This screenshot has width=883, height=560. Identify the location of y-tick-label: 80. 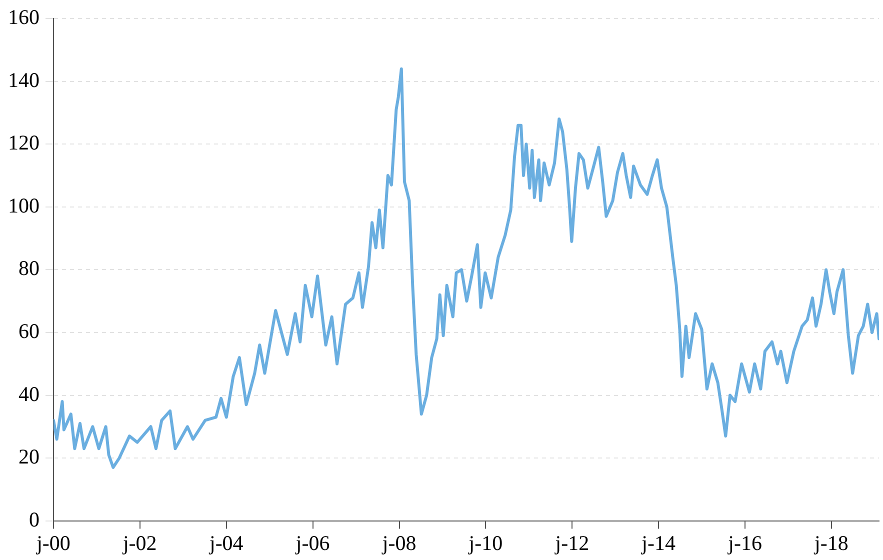
(29, 268).